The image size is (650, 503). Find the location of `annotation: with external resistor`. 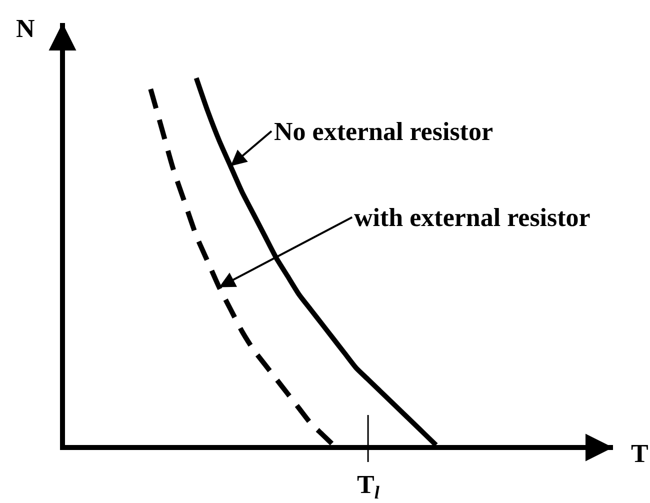

annotation: with external resistor is located at coordinates (472, 217).